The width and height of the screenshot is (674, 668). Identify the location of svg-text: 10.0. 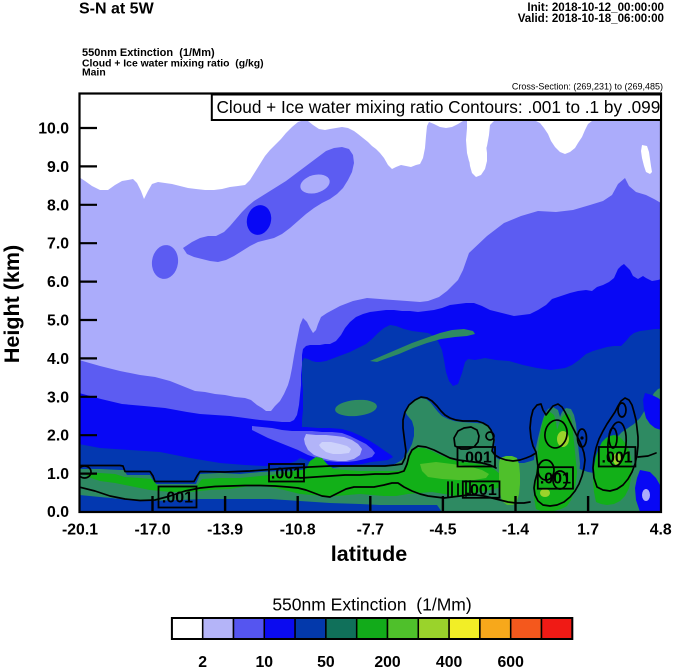
(53, 129).